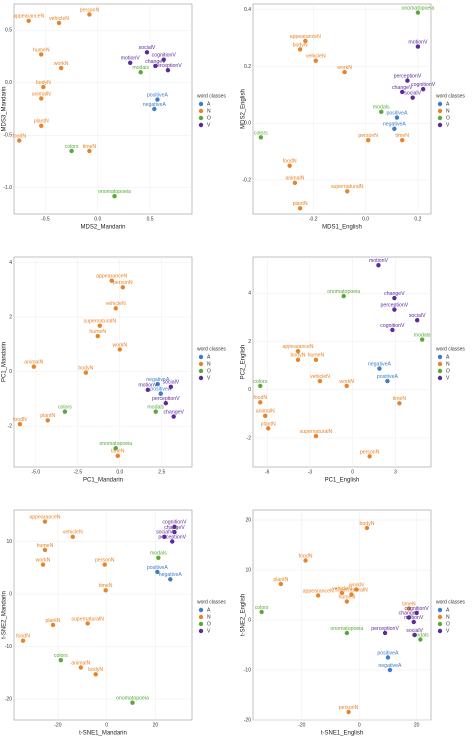 This screenshot has height=751, width=474. Describe the element at coordinates (306, 556) in the screenshot. I see `point-label: foodN` at that location.